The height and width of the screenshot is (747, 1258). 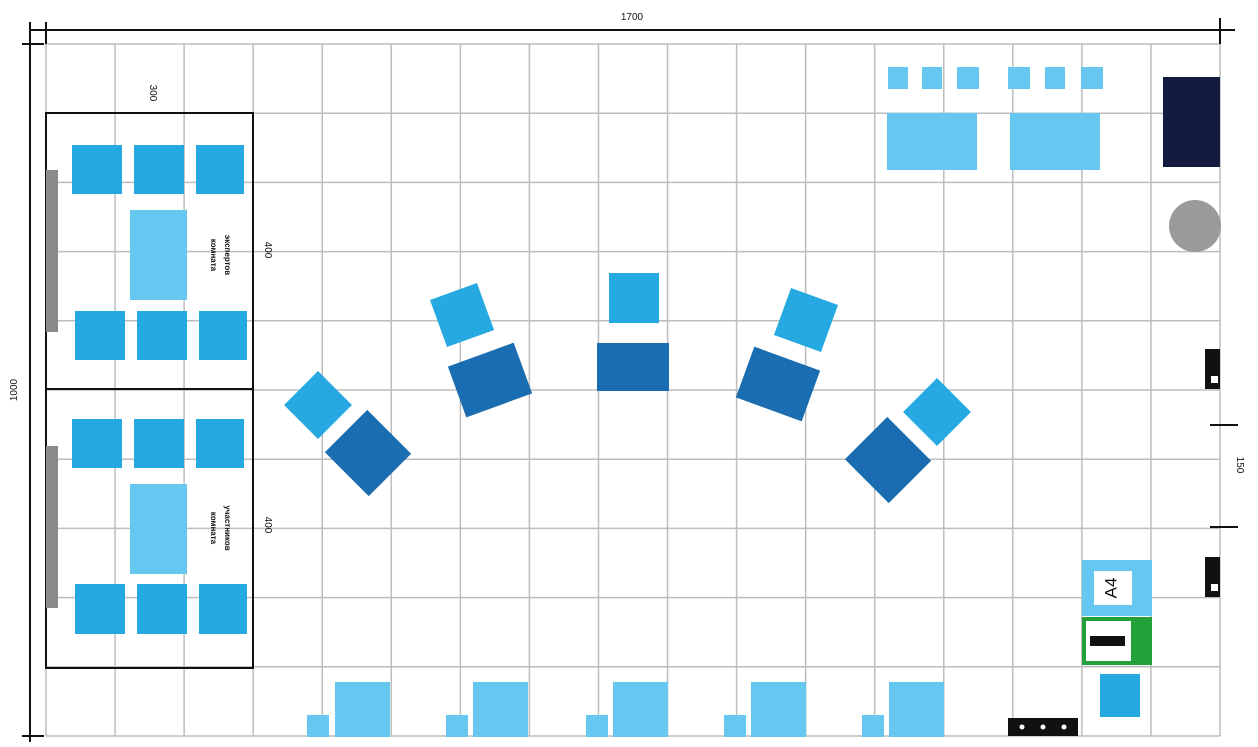 I want to click on experts-room: комната экспертов, so click(x=149, y=251).